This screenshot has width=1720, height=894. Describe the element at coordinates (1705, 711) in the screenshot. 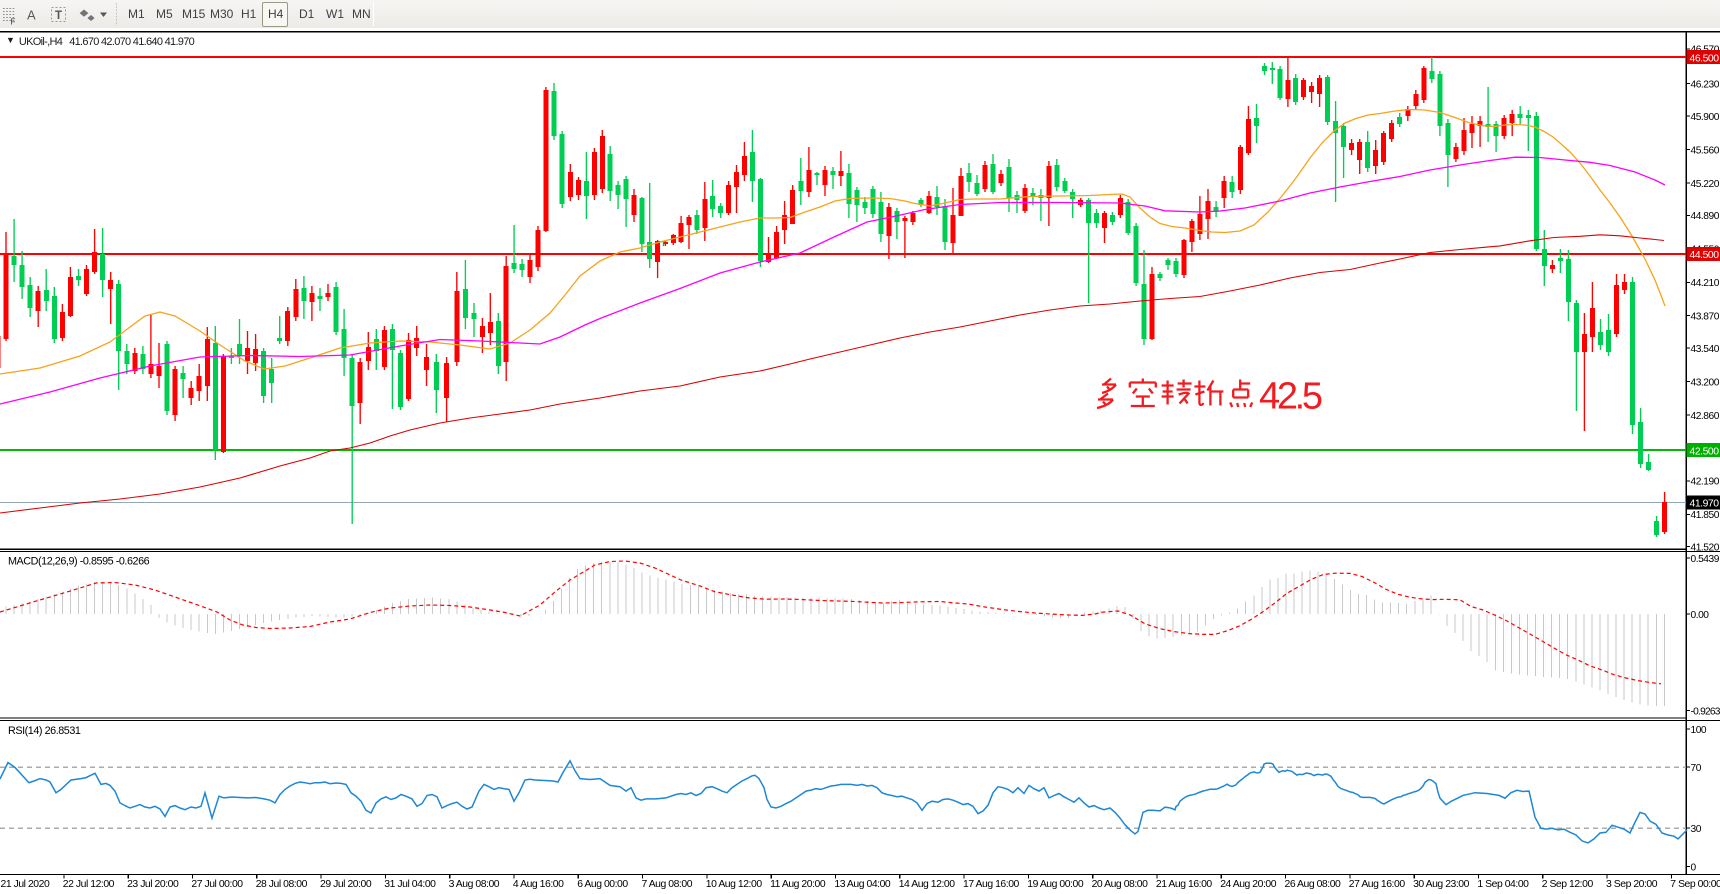

I see `svg-text: -0.9263` at that location.